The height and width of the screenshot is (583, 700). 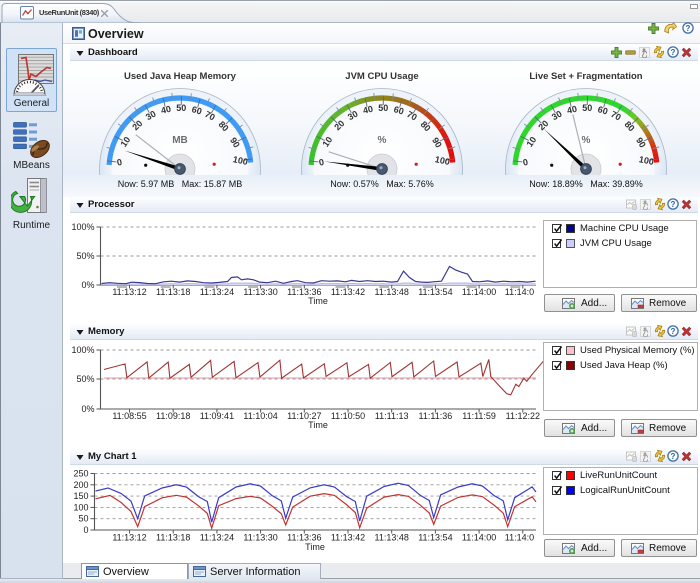 I want to click on svg-text: MB, so click(x=180, y=140).